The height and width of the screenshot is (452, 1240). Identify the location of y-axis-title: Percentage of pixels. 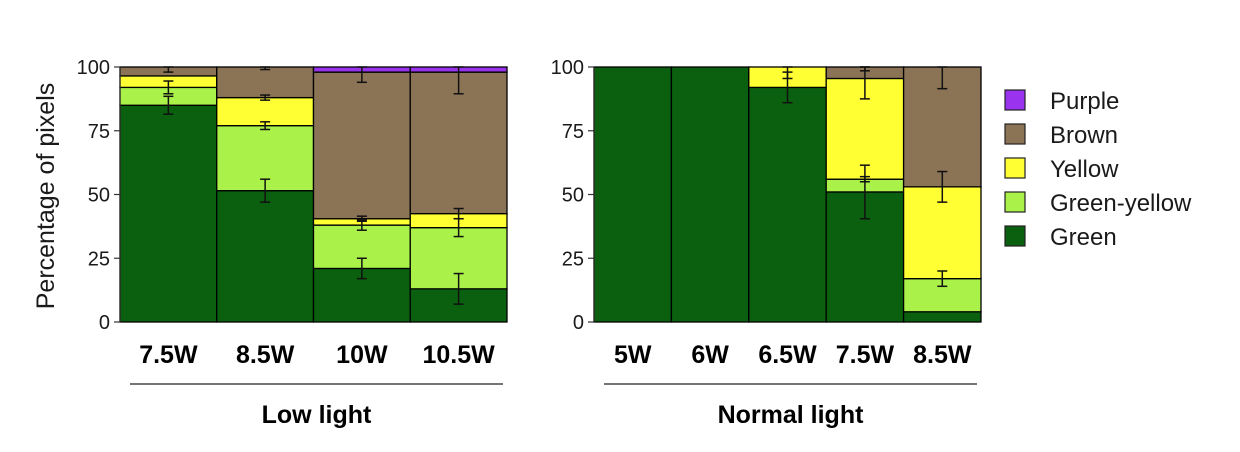
(46, 196).